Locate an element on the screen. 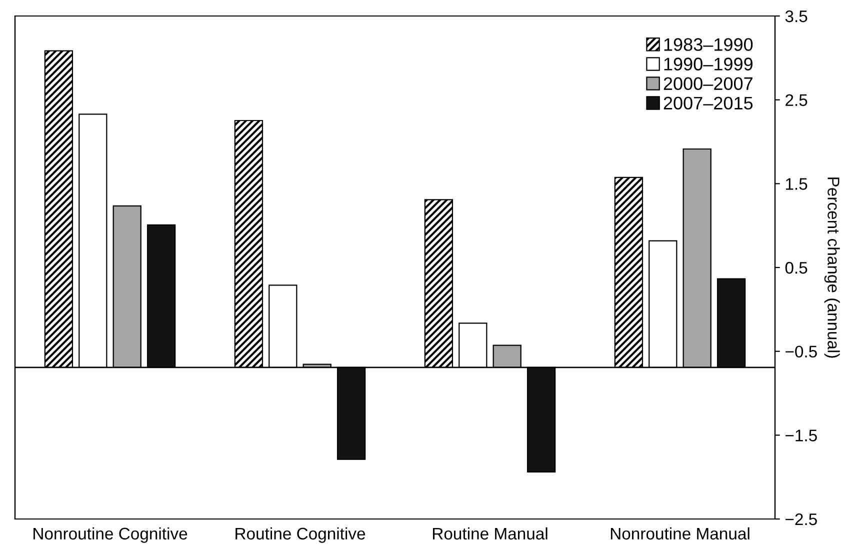 This screenshot has height=550, width=843. x-tick-label: Routine Cognitive is located at coordinates (301, 535).